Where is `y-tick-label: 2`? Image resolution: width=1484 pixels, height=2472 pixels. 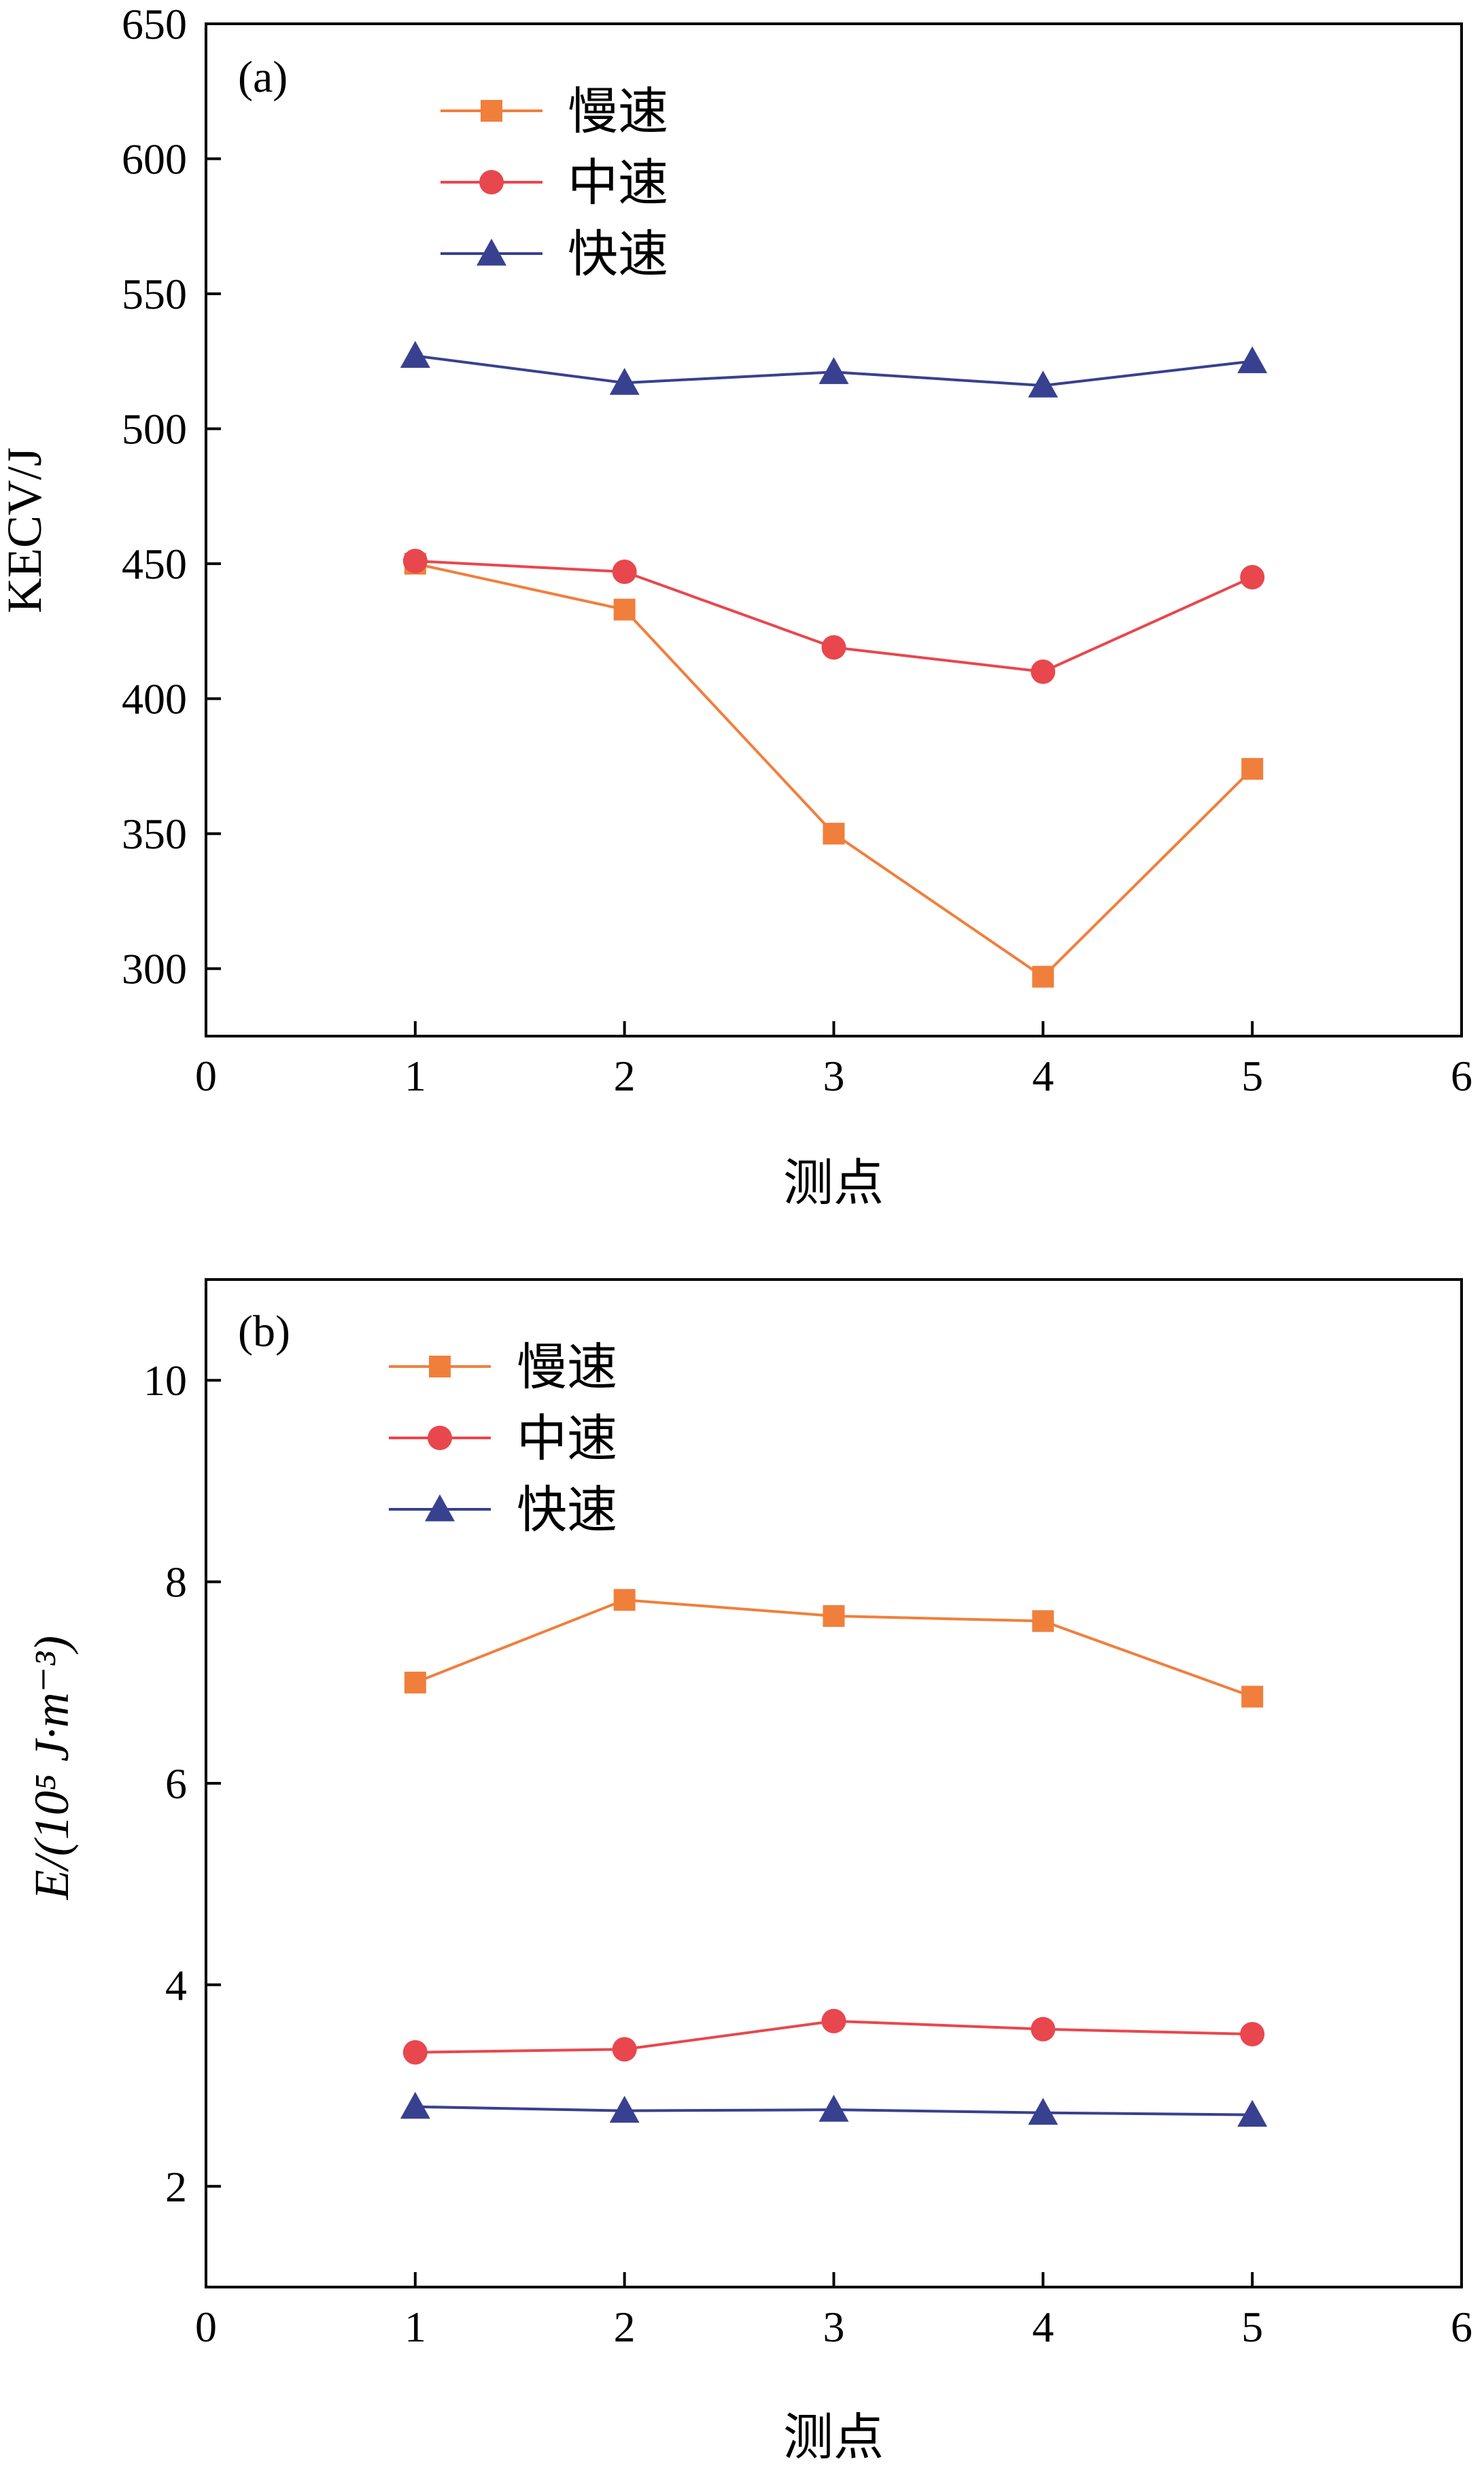
y-tick-label: 2 is located at coordinates (176, 2187).